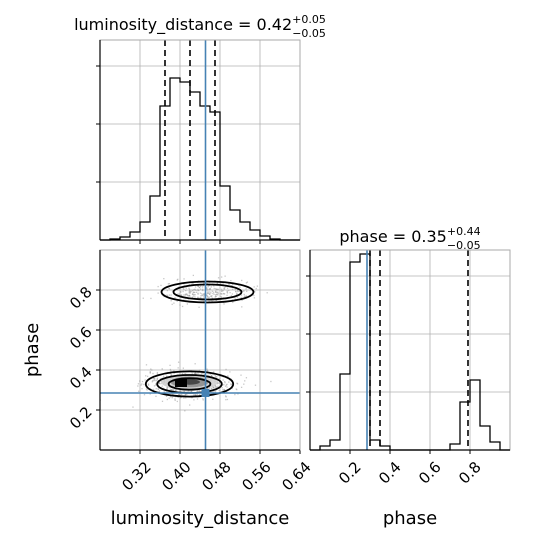 The width and height of the screenshot is (550, 550). Describe the element at coordinates (200, 518) in the screenshot. I see `x-axis-label-lumdist: luminosity_distance` at that location.